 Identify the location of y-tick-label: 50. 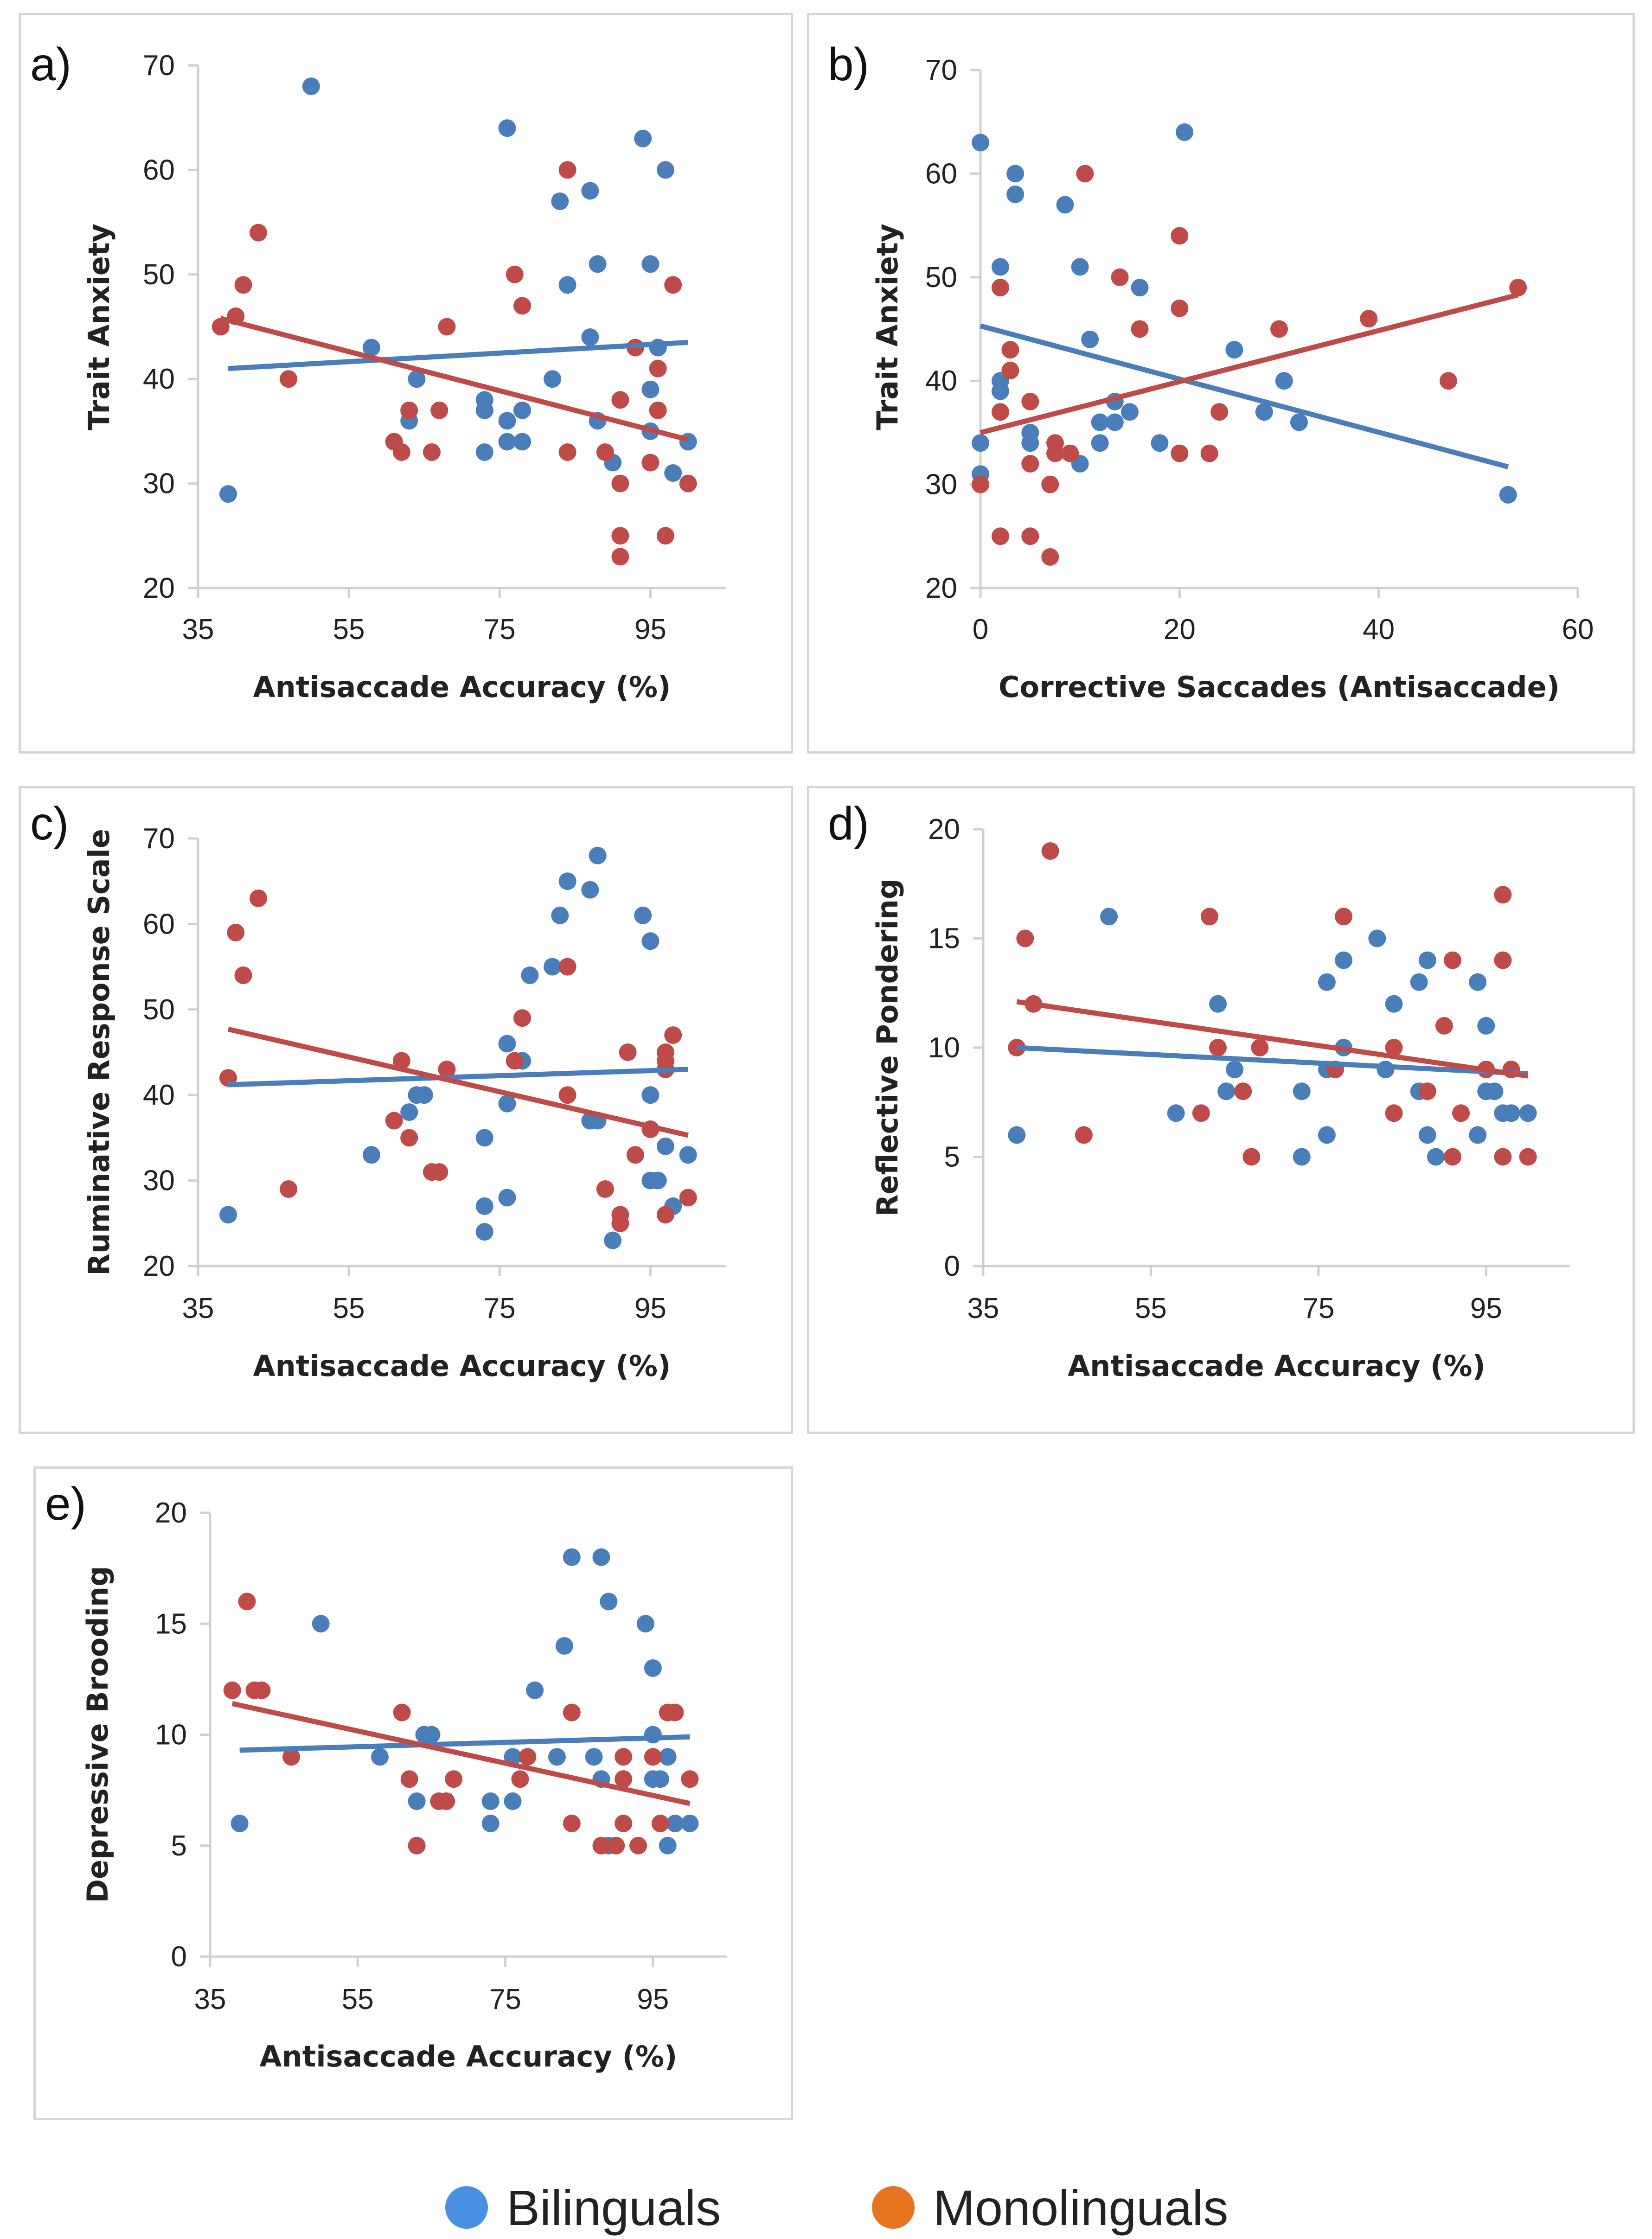
(159, 275).